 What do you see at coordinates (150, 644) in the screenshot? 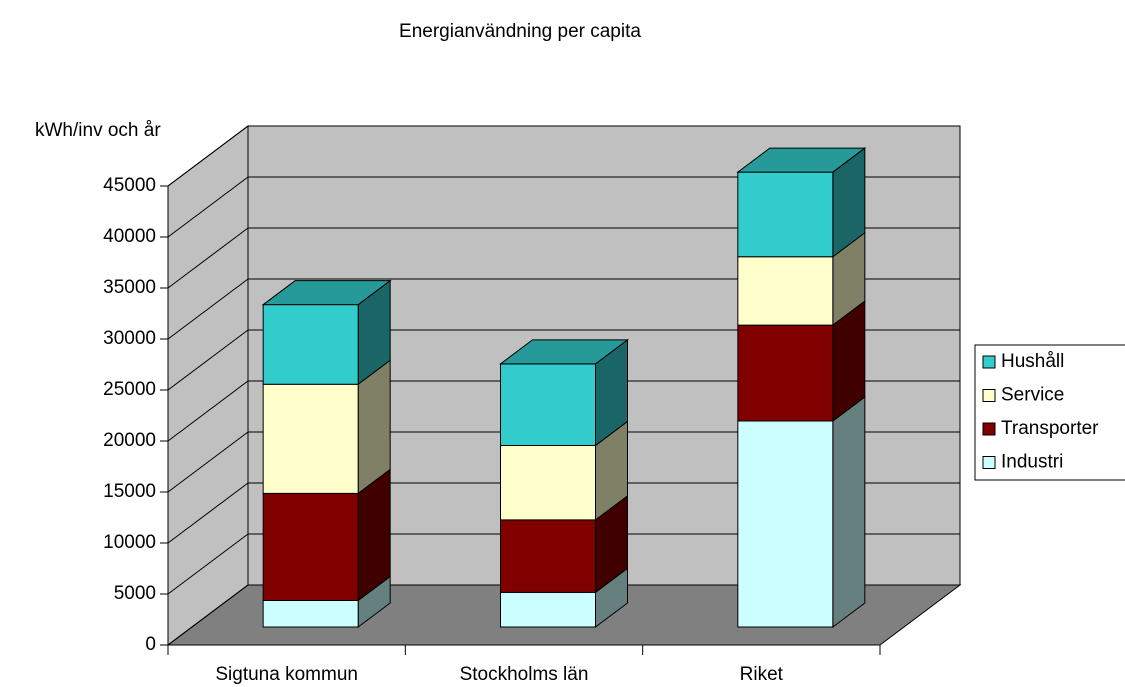
I see `y-tick-label: 0` at bounding box center [150, 644].